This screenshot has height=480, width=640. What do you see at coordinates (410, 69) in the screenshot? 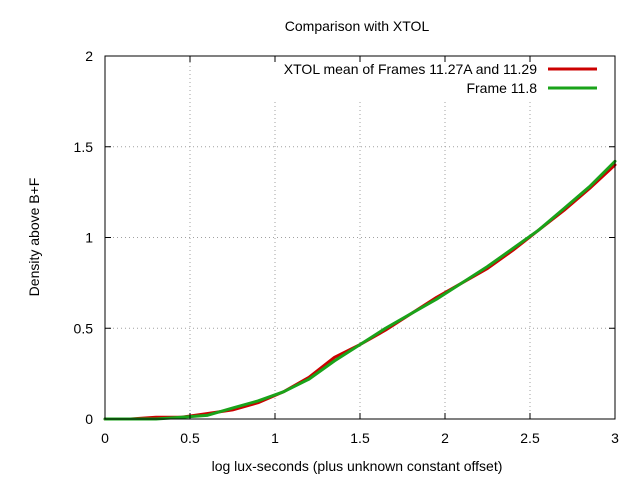
I see `legend-label-1: XTOL mean of Frames 11.27A and 11.29` at bounding box center [410, 69].